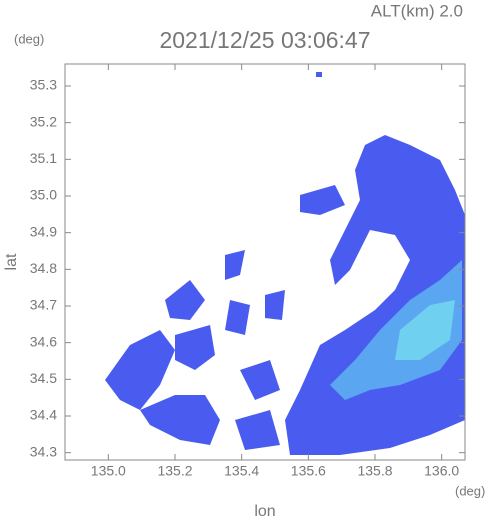 The height and width of the screenshot is (526, 491). I want to click on y-tick-label: 35.2, so click(43, 121).